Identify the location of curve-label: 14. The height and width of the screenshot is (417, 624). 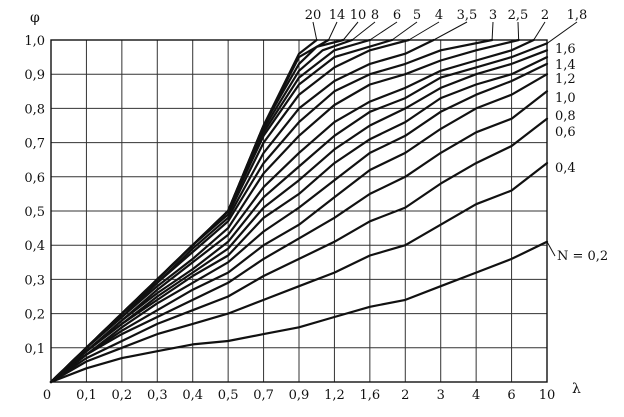
(337, 15).